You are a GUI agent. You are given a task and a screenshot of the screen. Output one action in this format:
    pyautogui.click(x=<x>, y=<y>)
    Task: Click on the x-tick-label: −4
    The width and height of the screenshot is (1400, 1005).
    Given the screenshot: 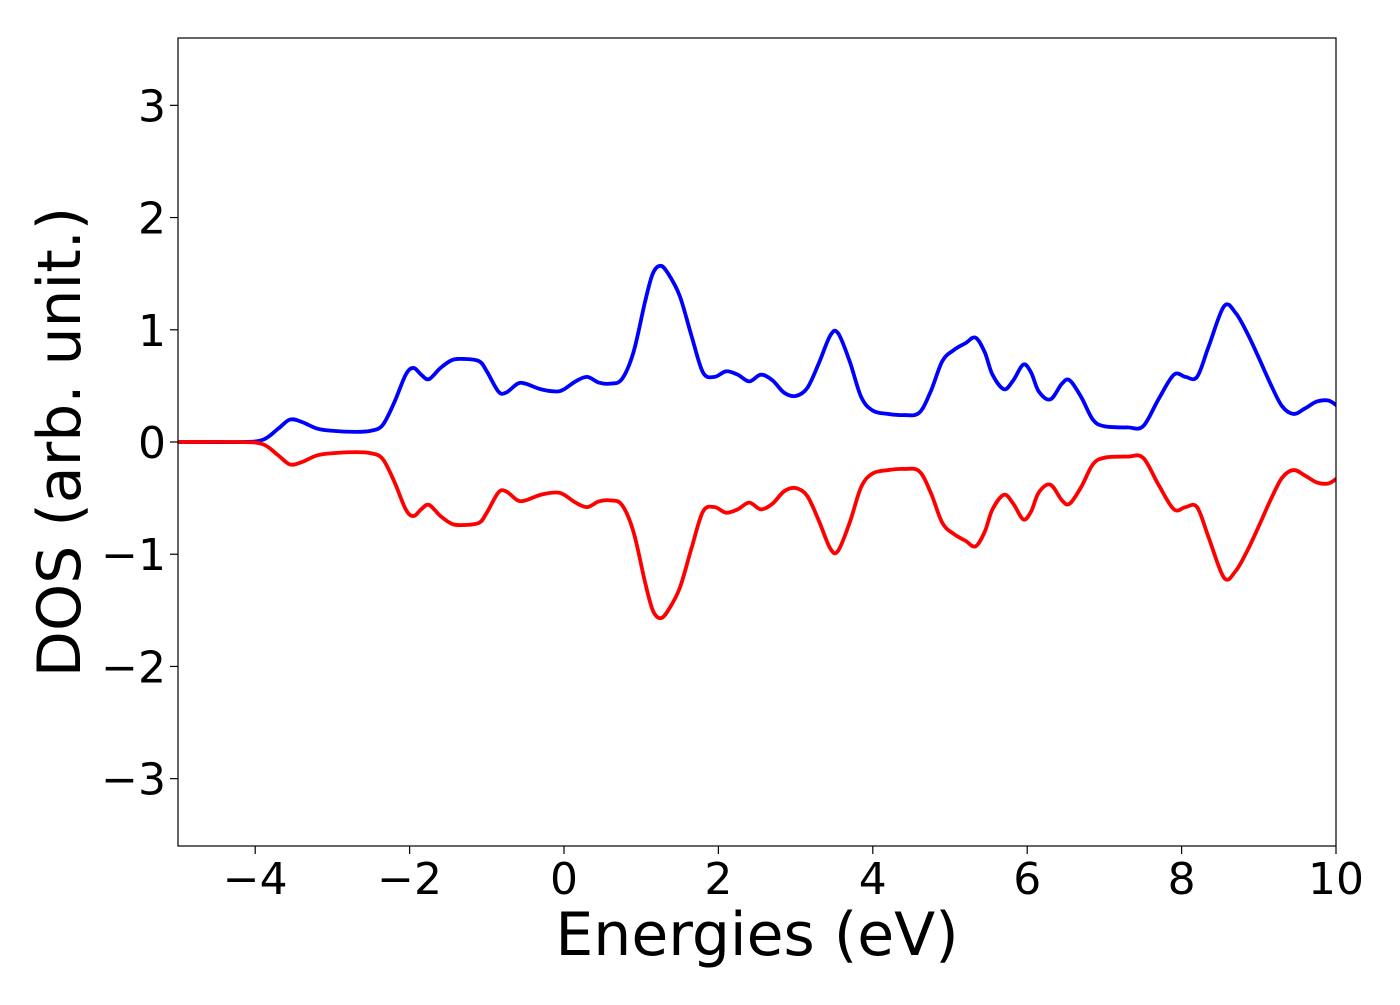 What is the action you would take?
    pyautogui.click(x=255, y=879)
    